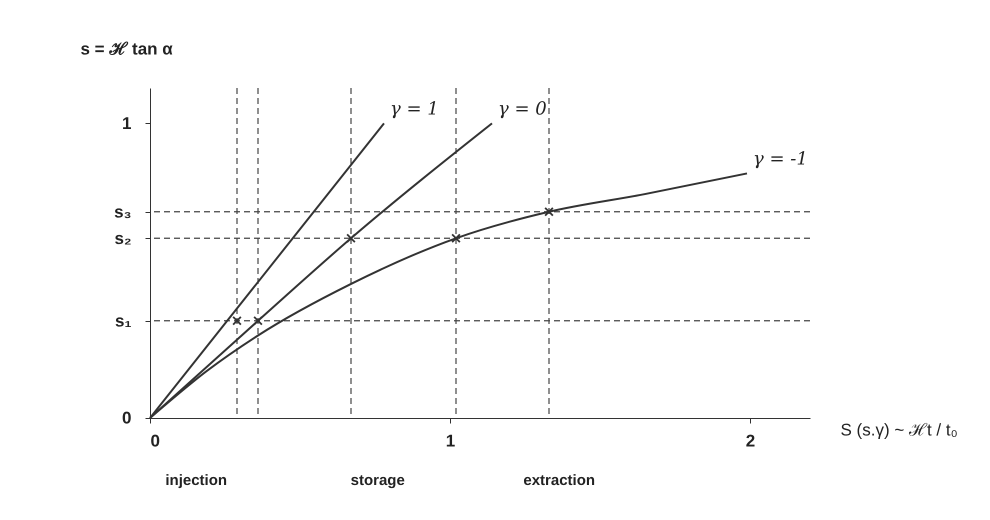  I want to click on y-tick-label: s₁, so click(123, 320).